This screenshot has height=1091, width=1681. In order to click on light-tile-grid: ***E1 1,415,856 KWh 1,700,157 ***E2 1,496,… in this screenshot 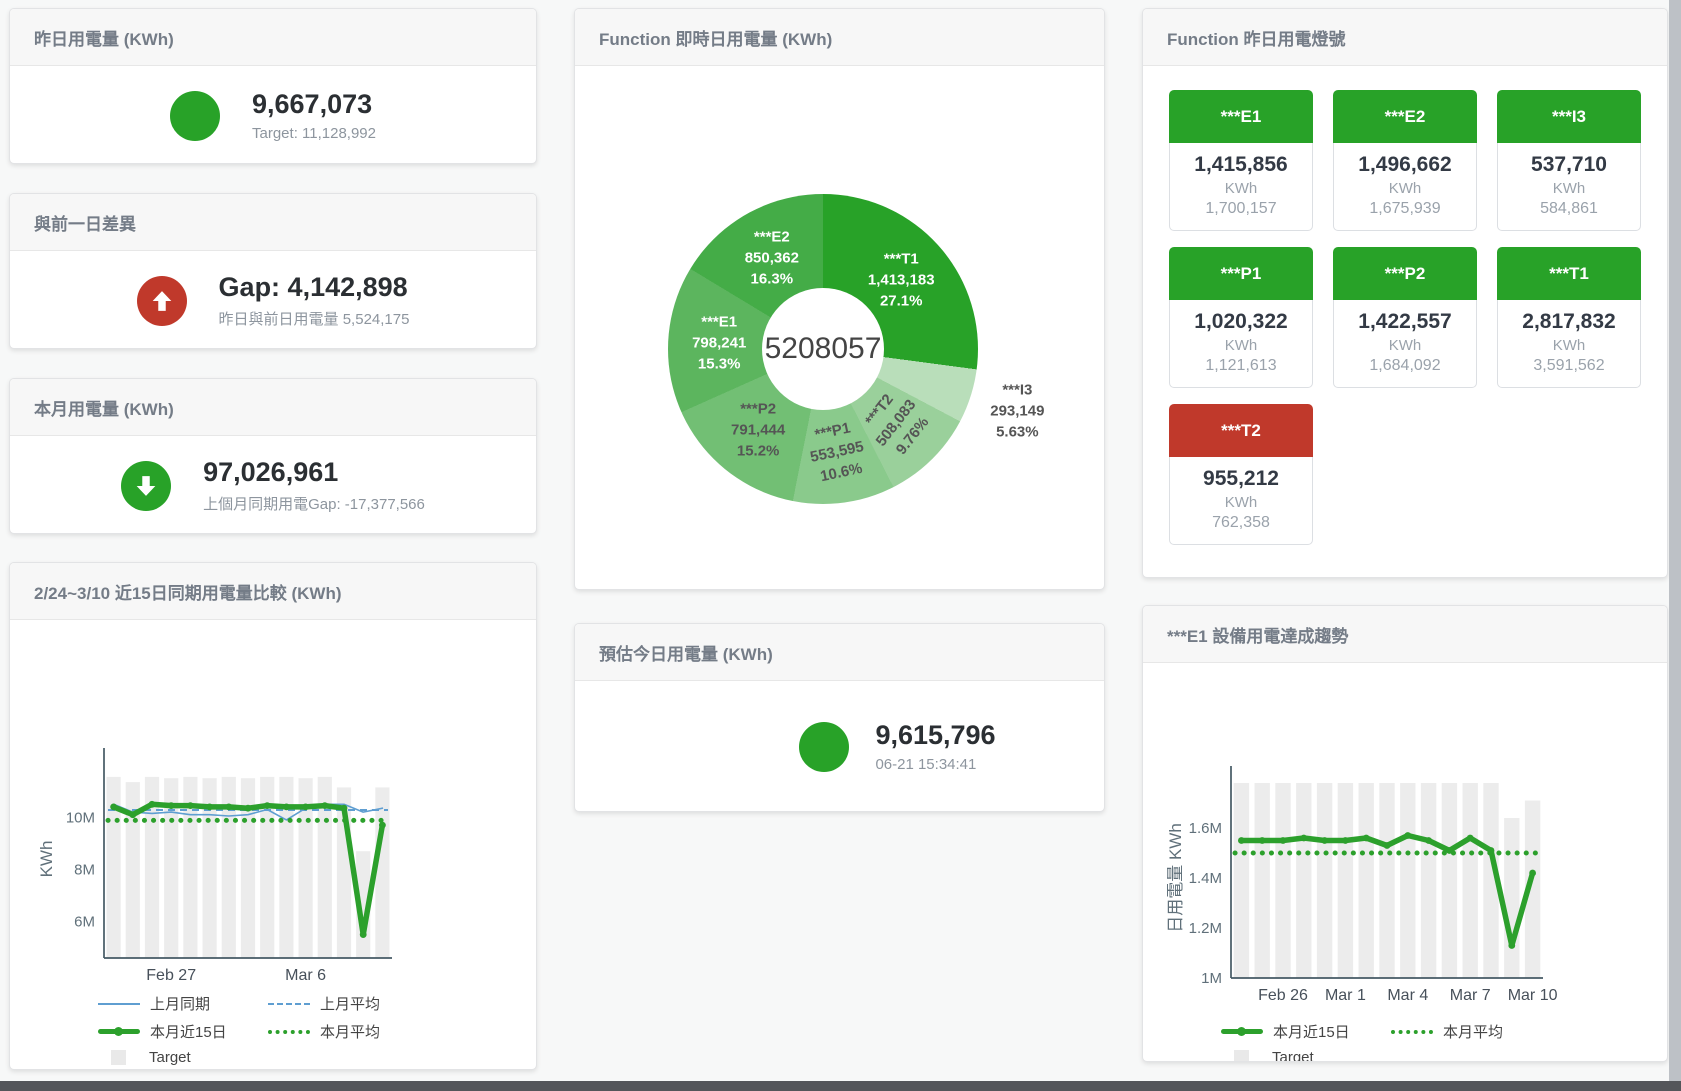, I will do `click(1405, 317)`.